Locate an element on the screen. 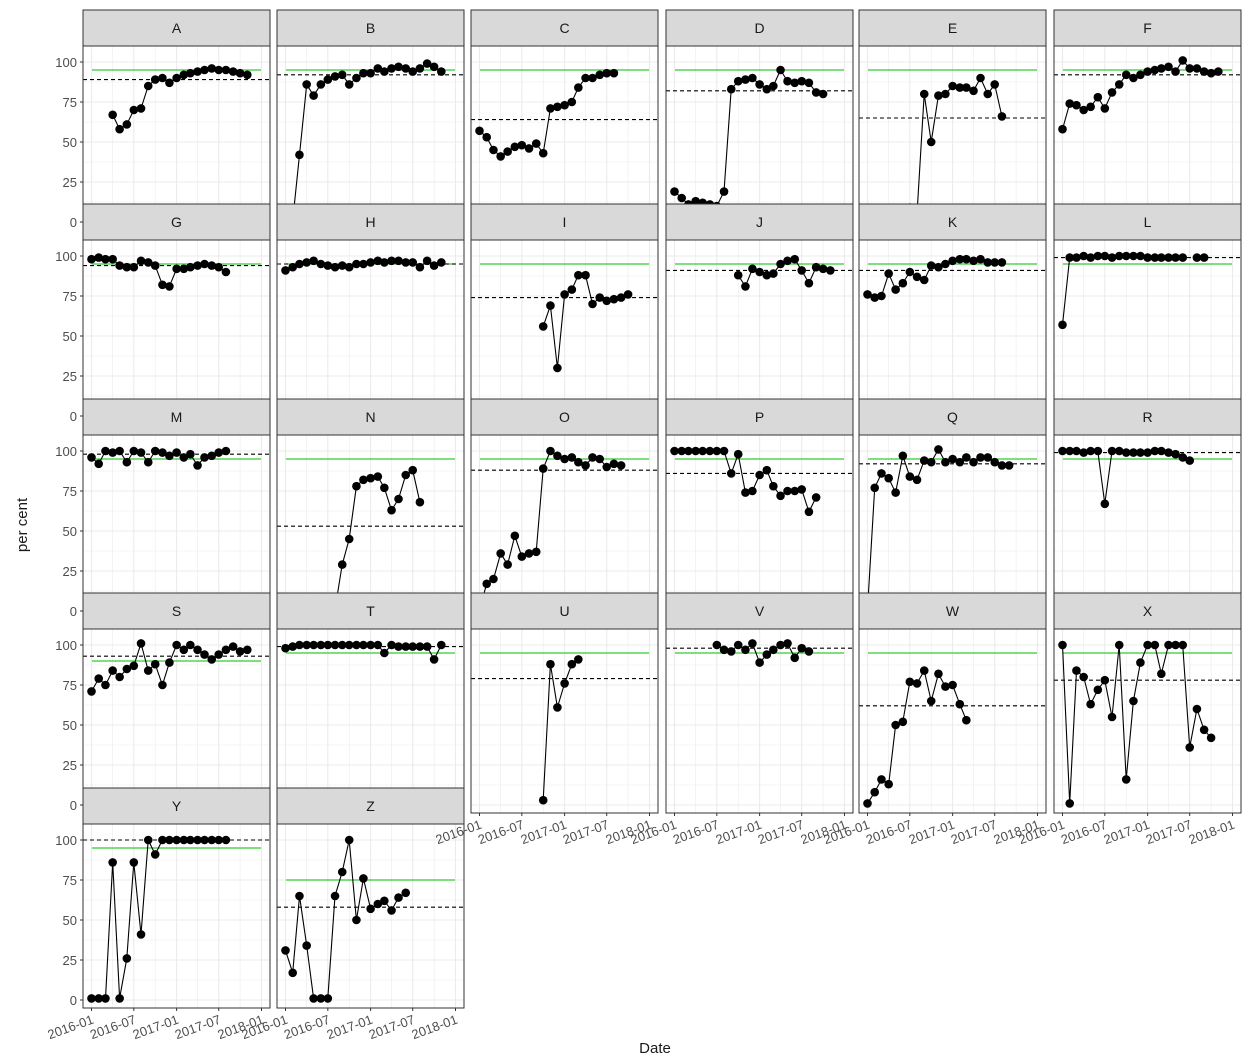 The width and height of the screenshot is (1243, 1062). facet-strip-label: B is located at coordinates (370, 28).